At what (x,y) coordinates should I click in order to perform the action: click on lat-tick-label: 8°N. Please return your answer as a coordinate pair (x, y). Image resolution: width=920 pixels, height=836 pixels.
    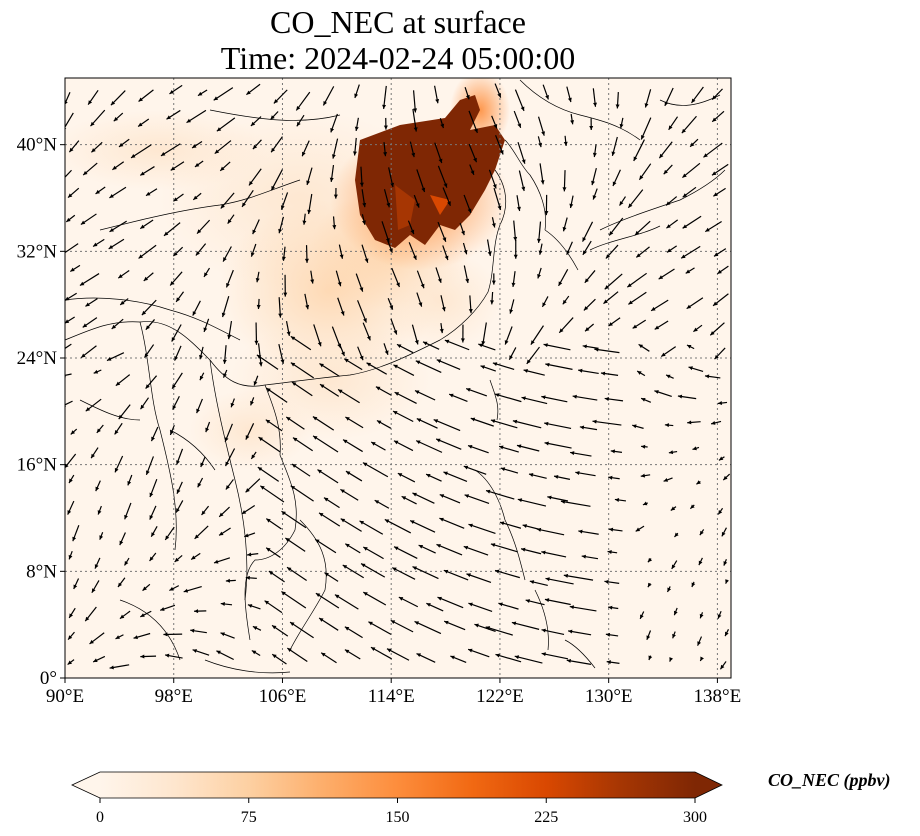
    Looking at the image, I should click on (41, 571).